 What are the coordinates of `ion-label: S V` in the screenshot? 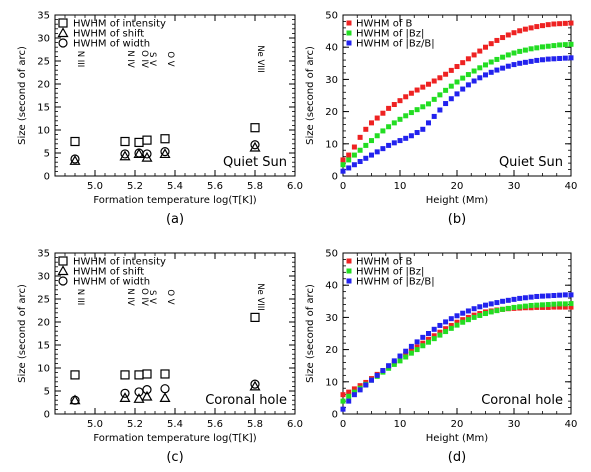 It's located at (152, 59).